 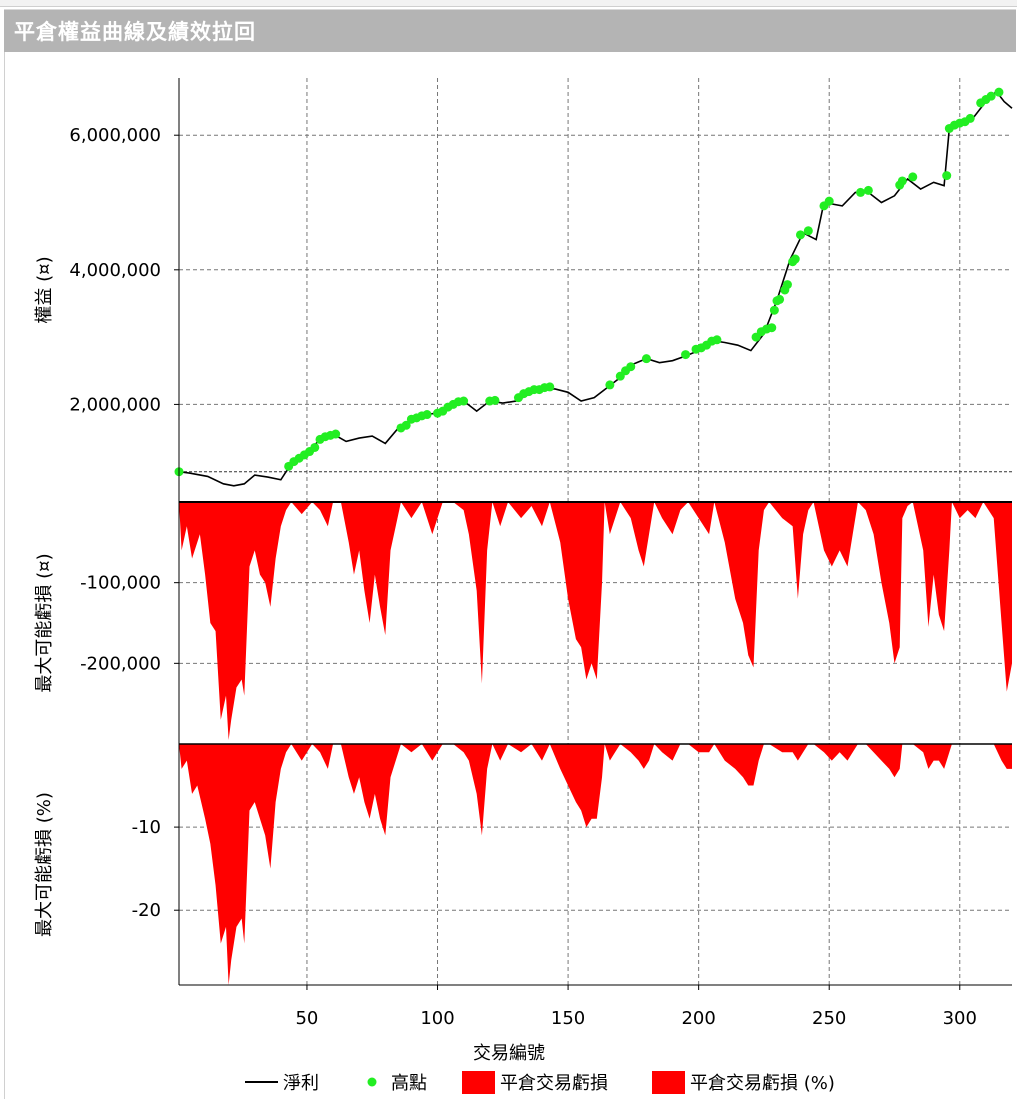 I want to click on x-tick-label: 100, so click(x=437, y=1018).